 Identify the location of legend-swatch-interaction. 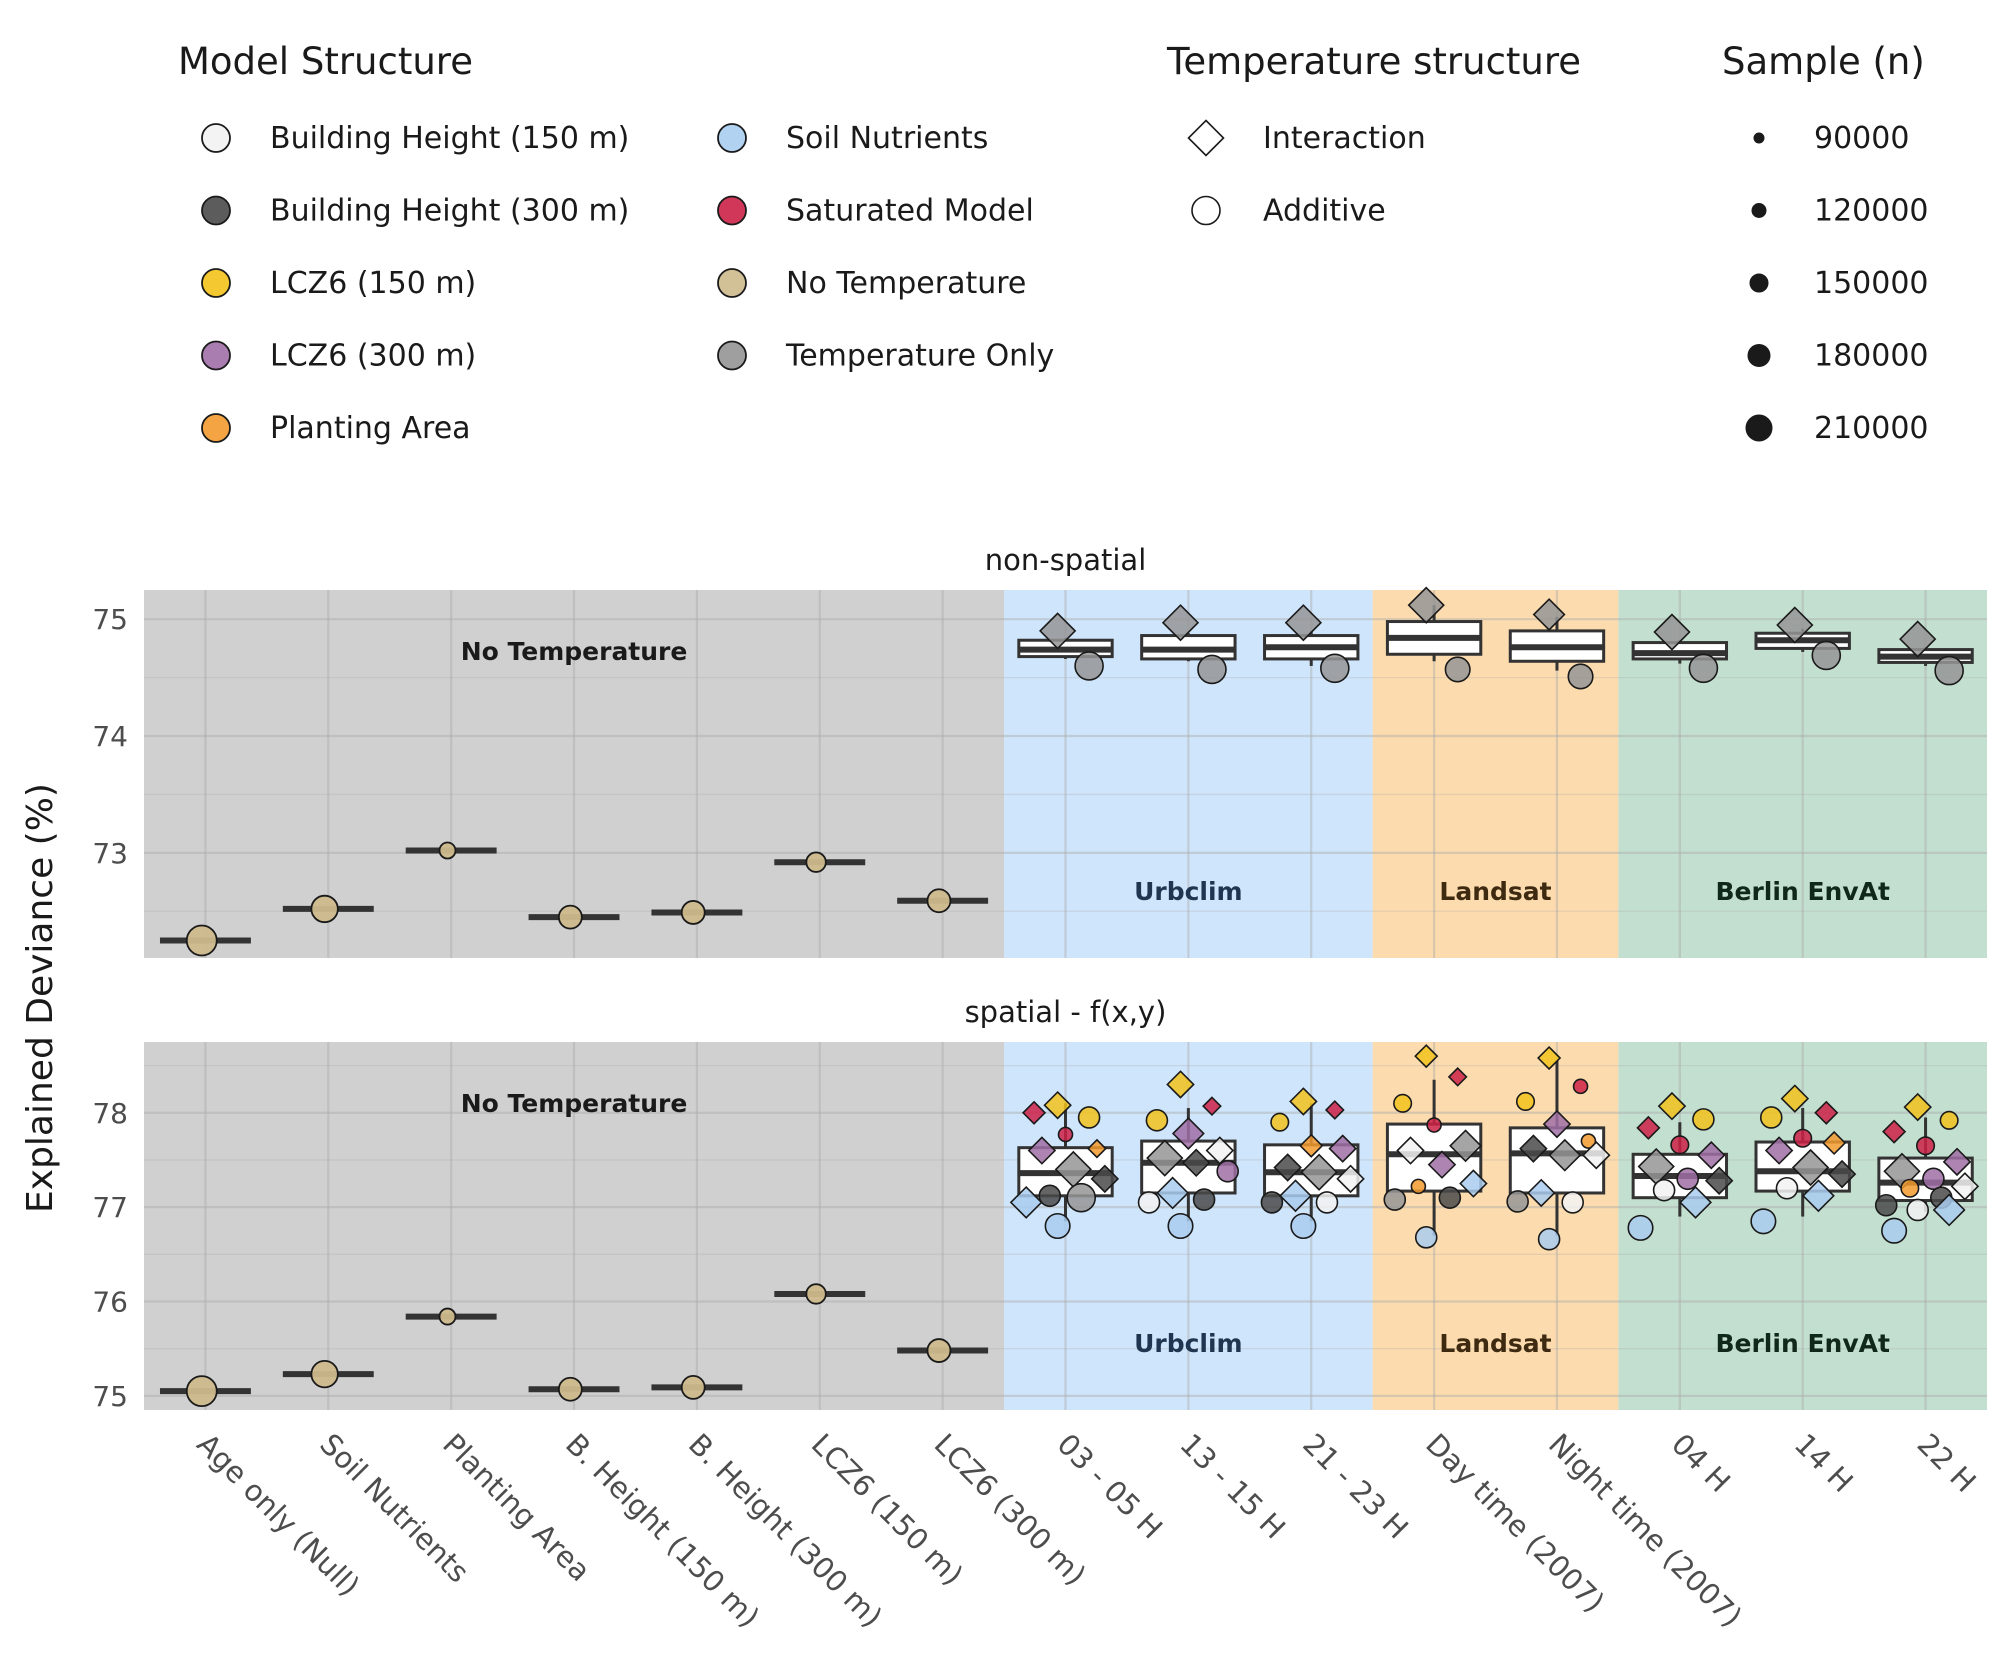
(1206, 138).